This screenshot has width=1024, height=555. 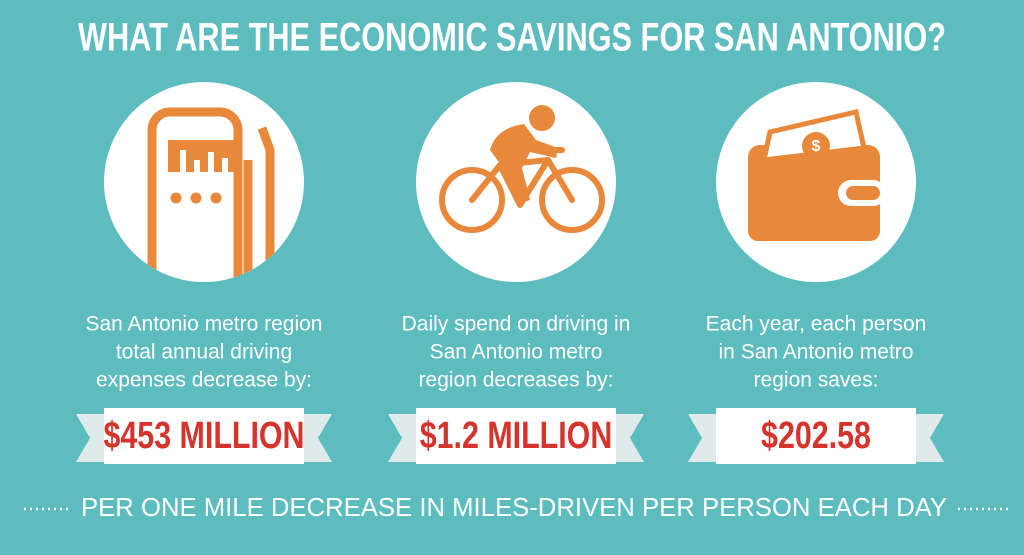 I want to click on description-line: region saves:, so click(x=816, y=380).